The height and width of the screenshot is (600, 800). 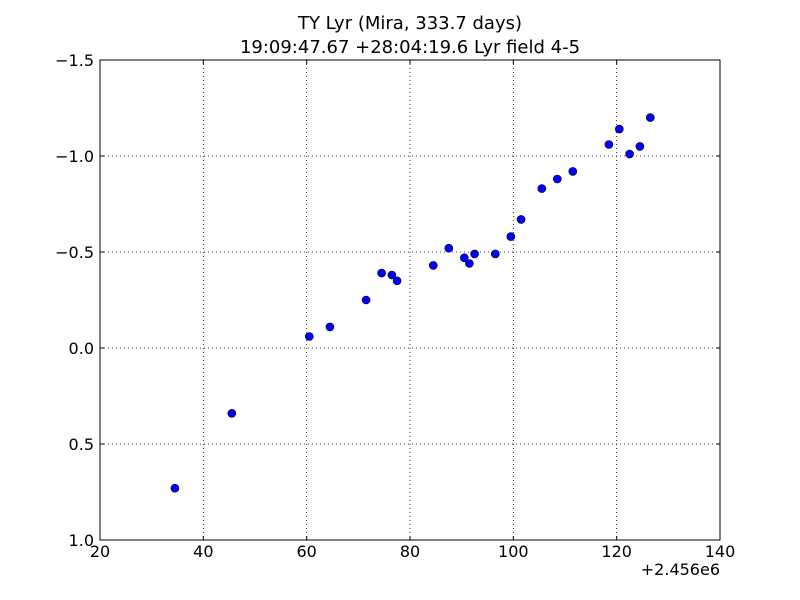 I want to click on x-tick-label: 40, so click(x=203, y=551).